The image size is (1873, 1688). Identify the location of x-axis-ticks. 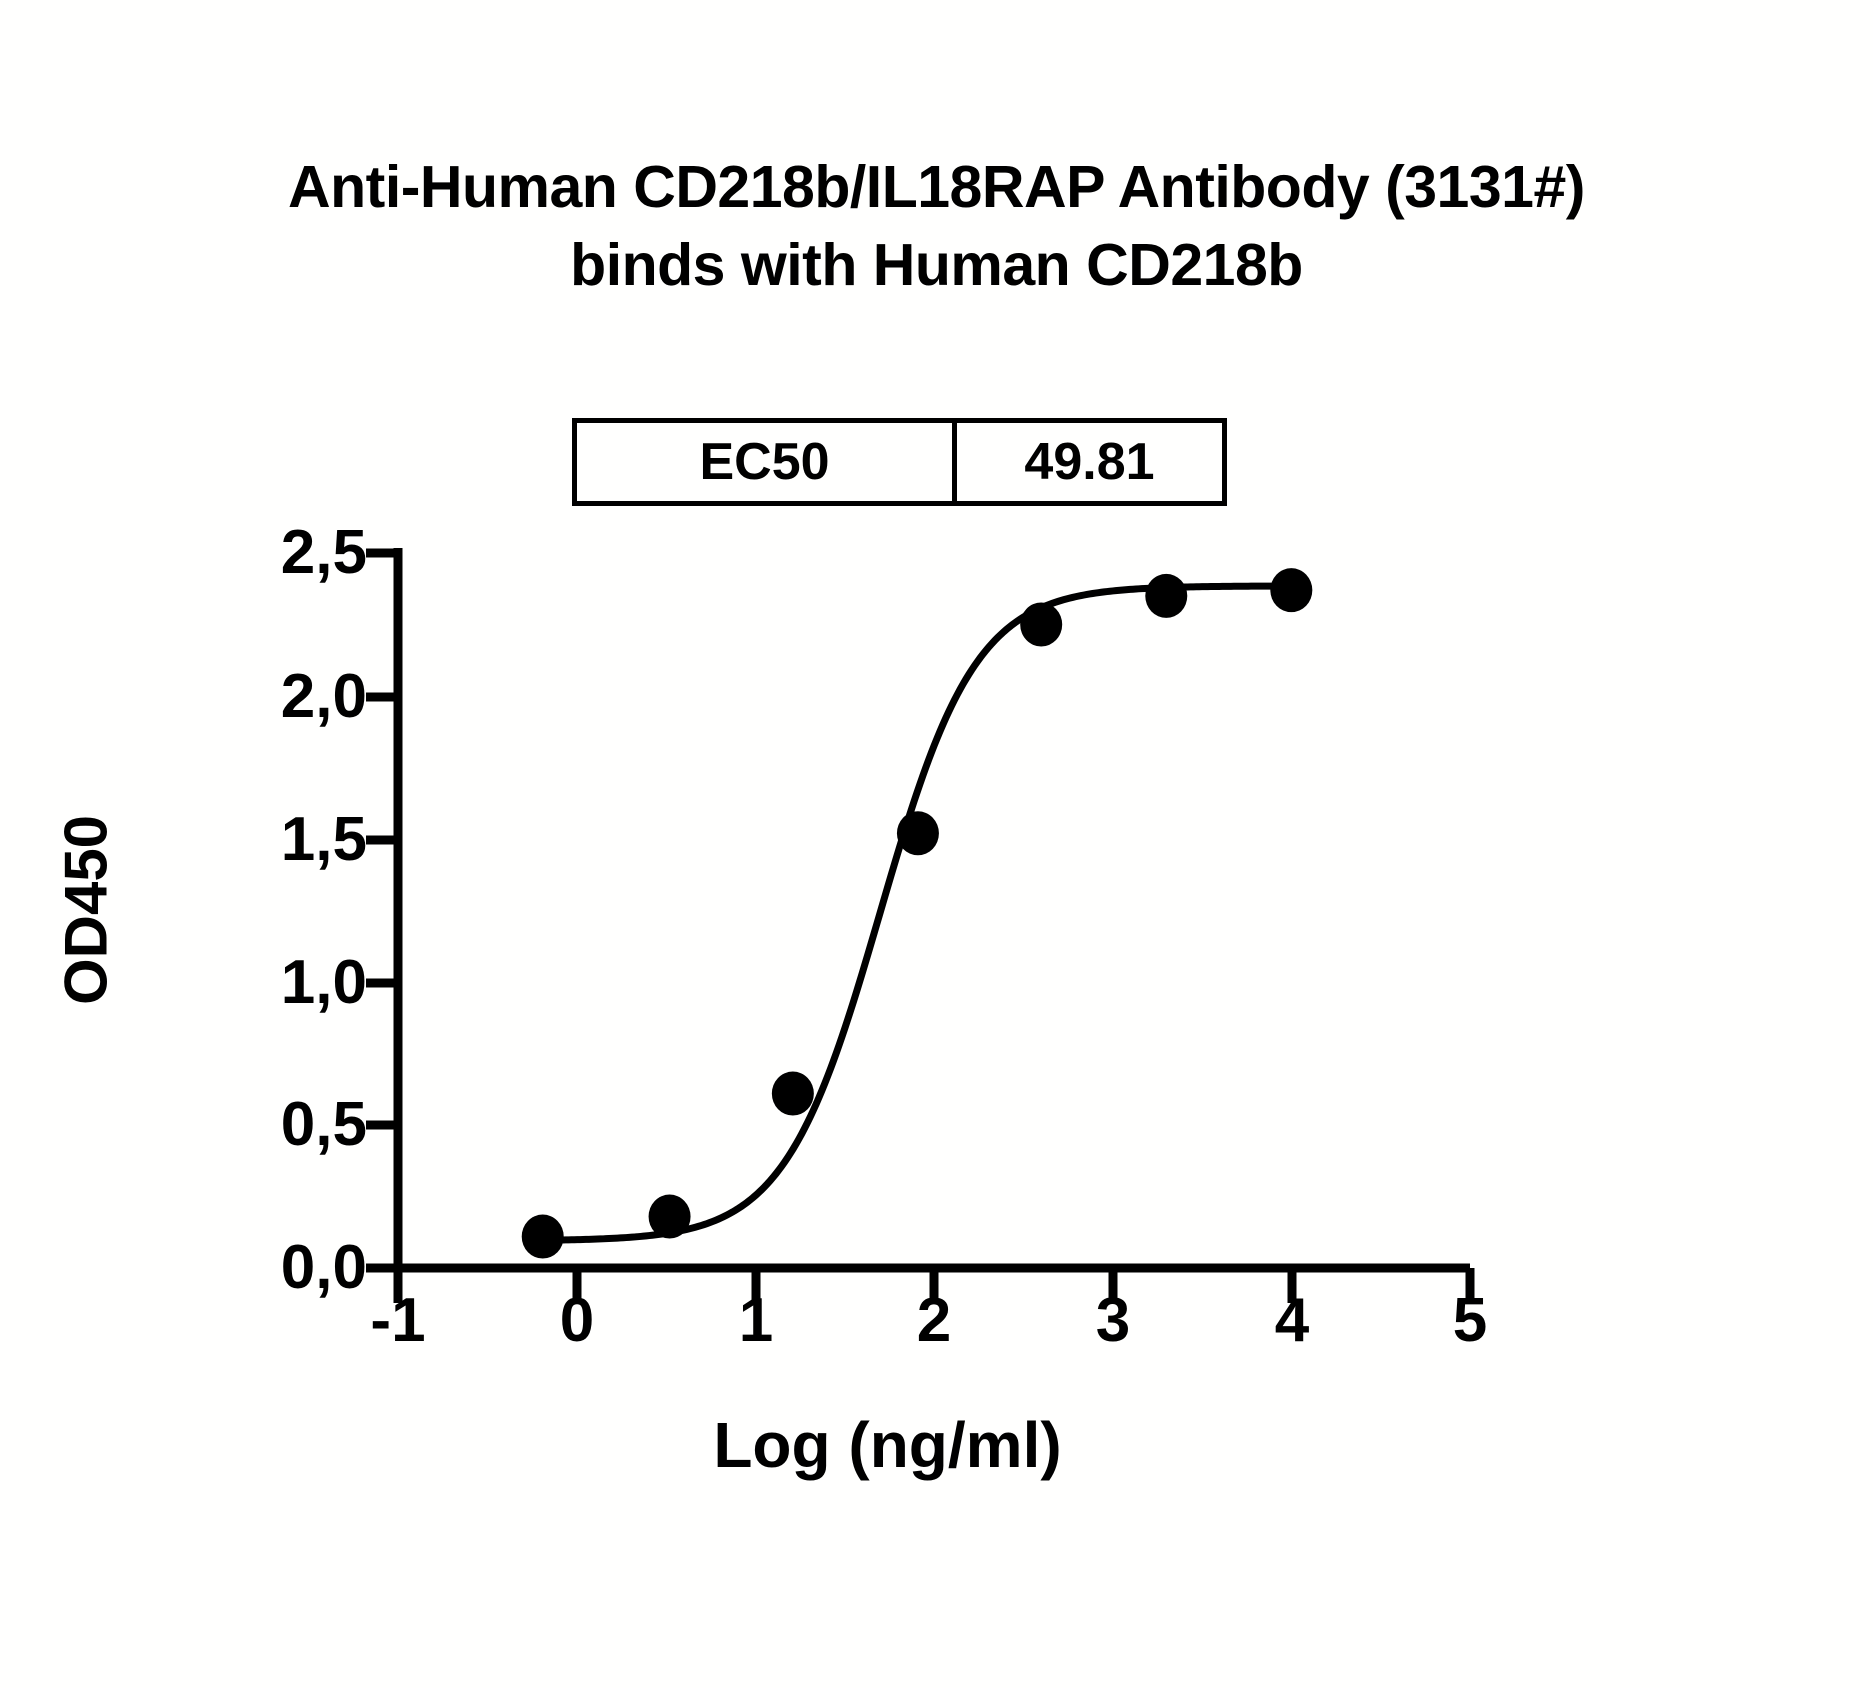
(934, 1285).